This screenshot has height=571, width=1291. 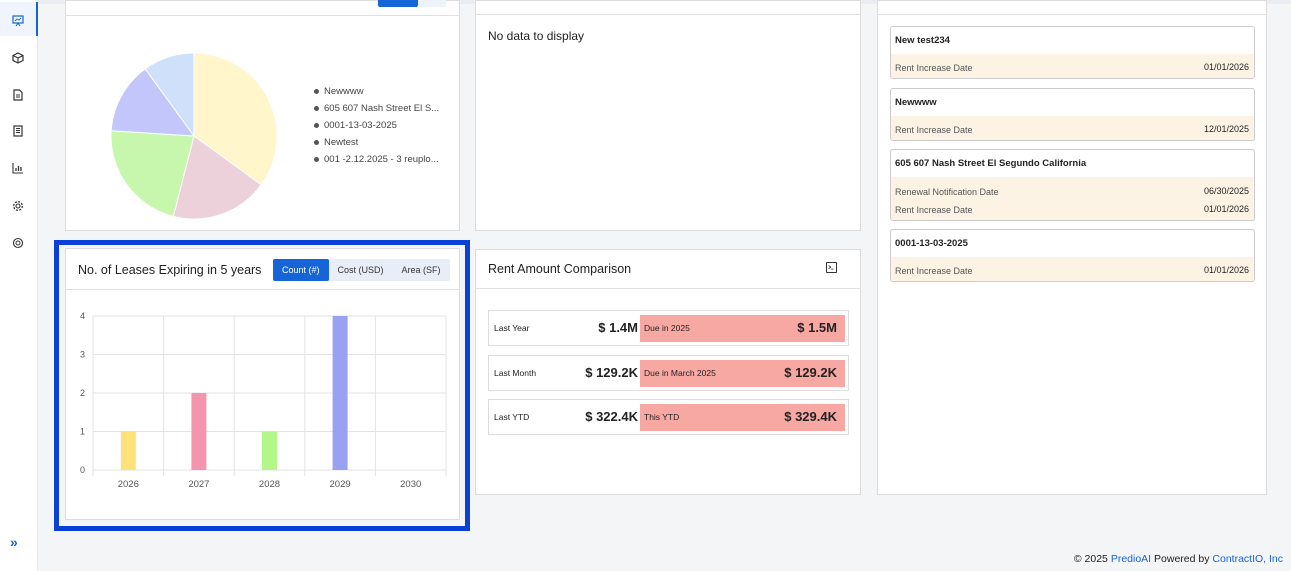 I want to click on y-tick-label: 4, so click(x=82, y=316).